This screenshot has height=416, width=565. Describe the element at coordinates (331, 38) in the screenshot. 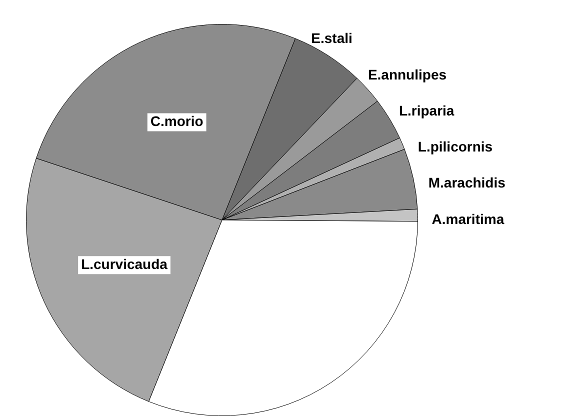

I see `slice-label: E.stali` at that location.